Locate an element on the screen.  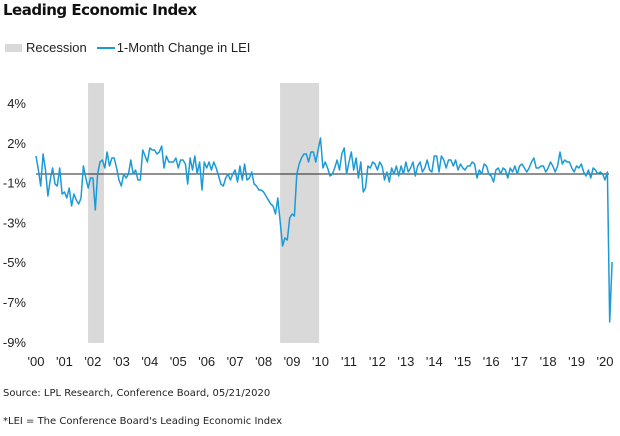
x-tick-label: '09 is located at coordinates (292, 361).